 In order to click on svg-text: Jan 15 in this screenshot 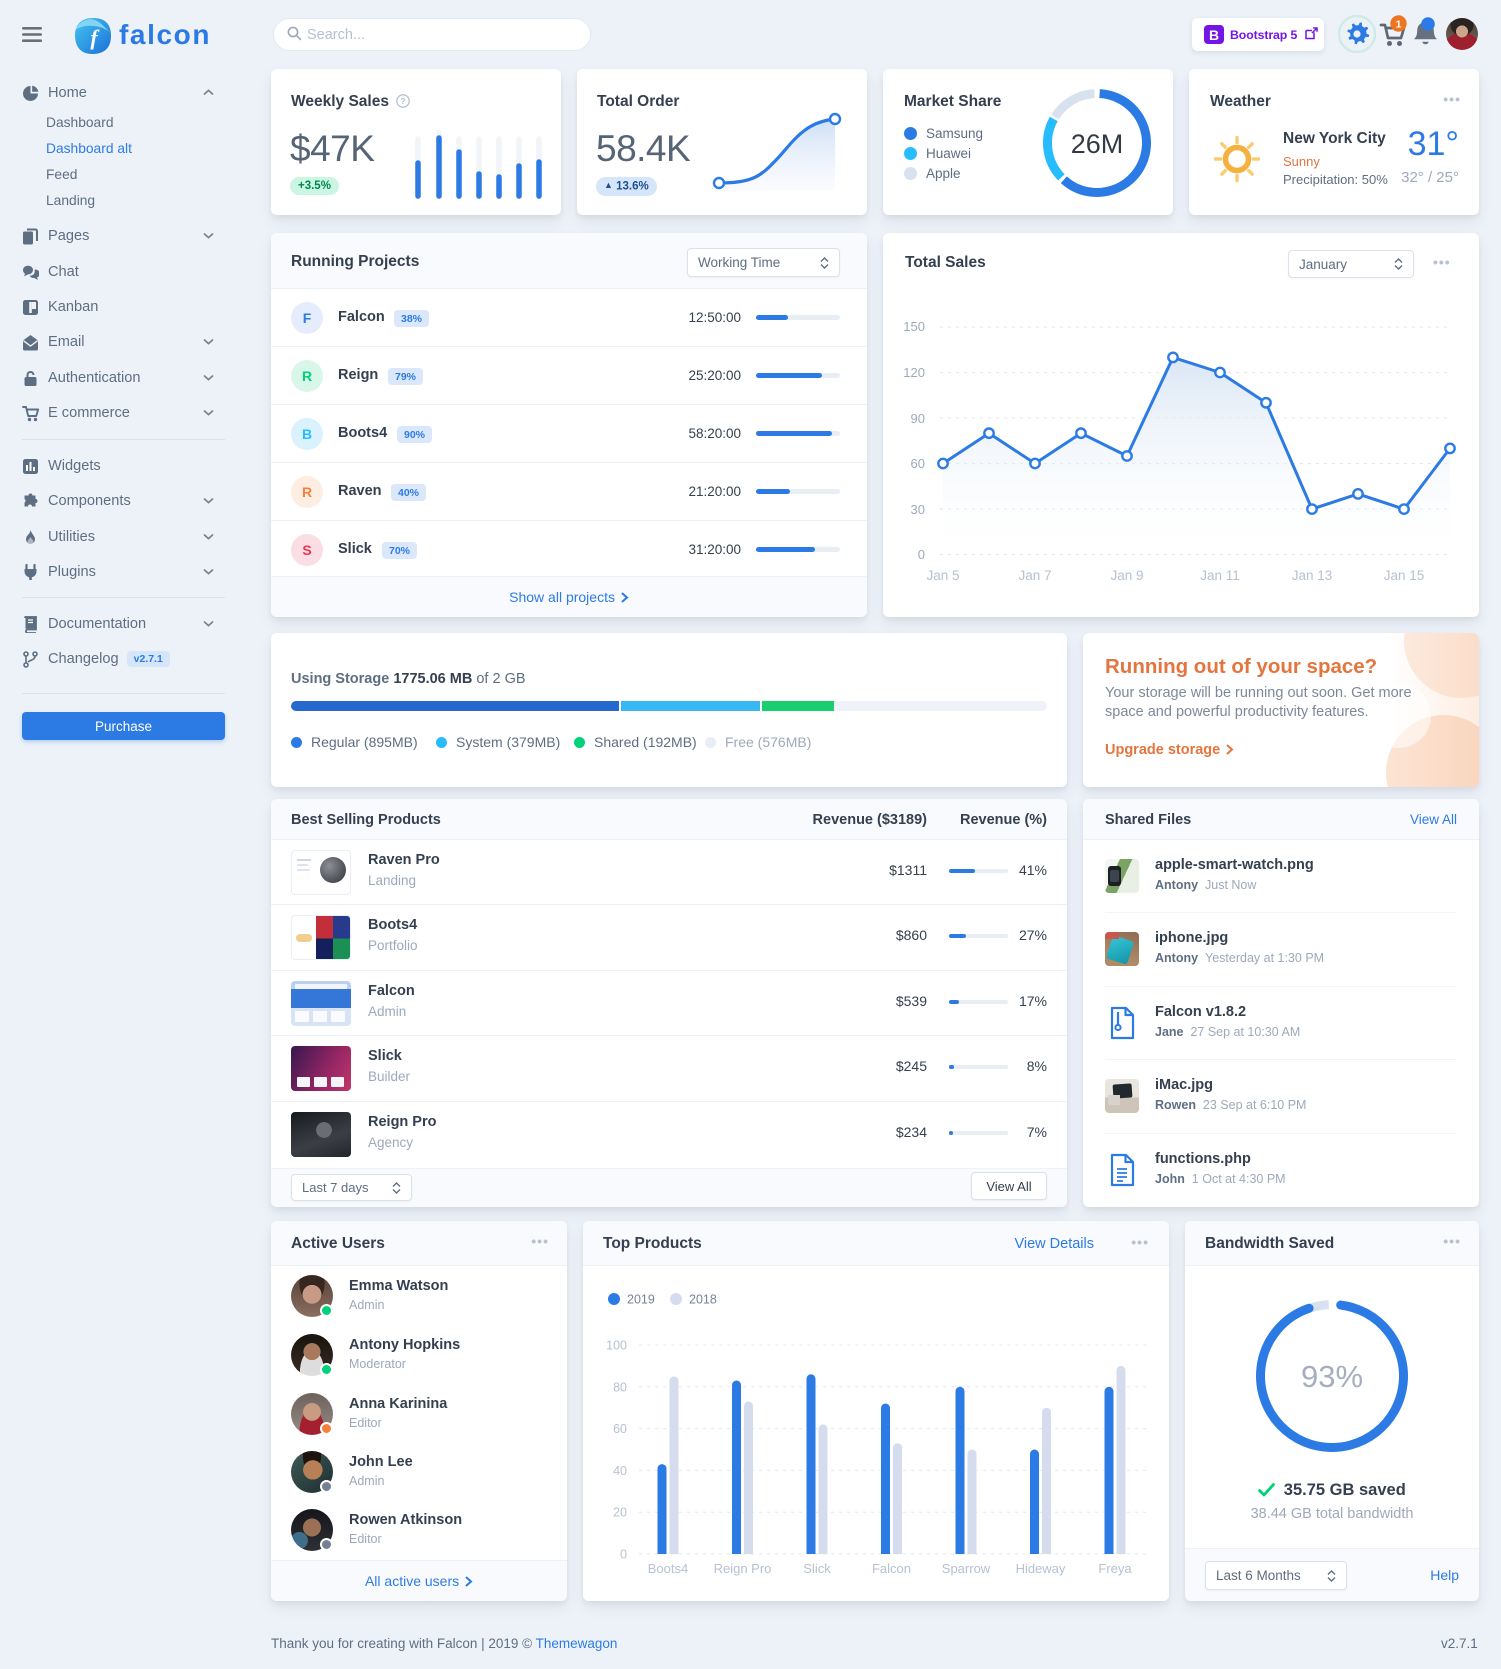, I will do `click(1404, 575)`.